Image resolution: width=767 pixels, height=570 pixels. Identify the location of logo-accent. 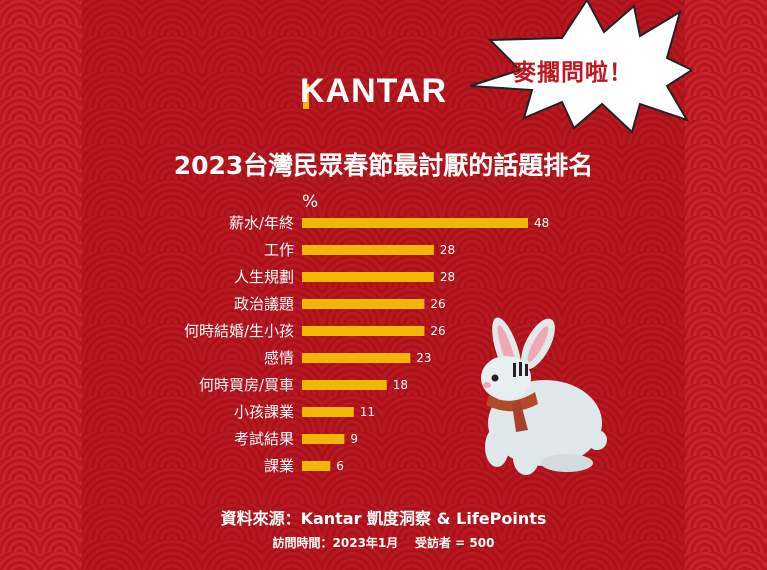
(306, 96).